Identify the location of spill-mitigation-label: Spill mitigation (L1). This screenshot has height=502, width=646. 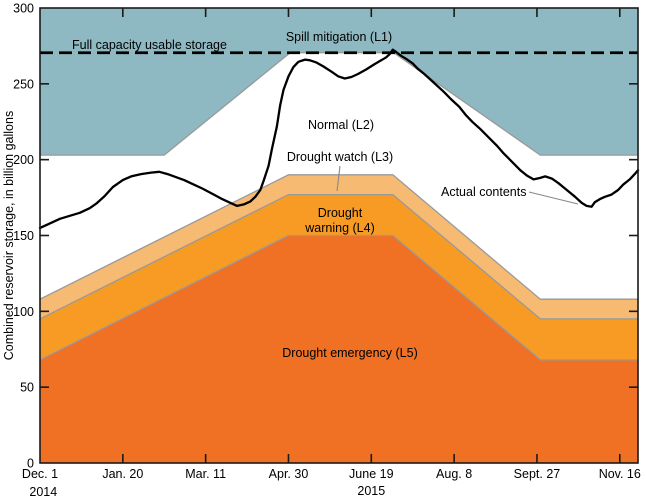
(339, 37).